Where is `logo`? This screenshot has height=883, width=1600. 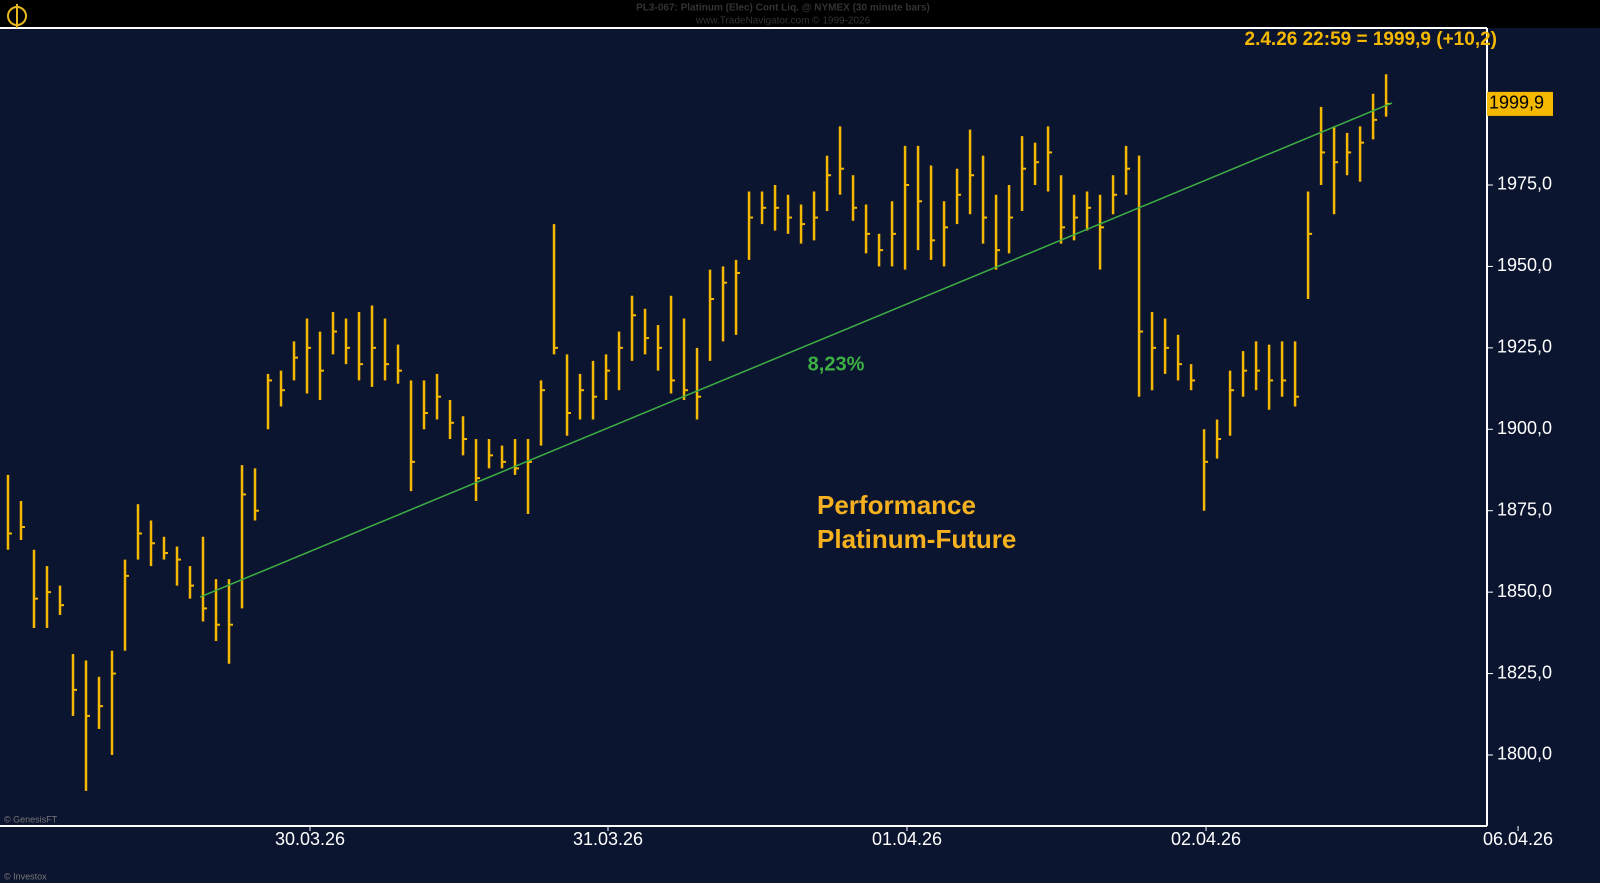
logo is located at coordinates (17, 16).